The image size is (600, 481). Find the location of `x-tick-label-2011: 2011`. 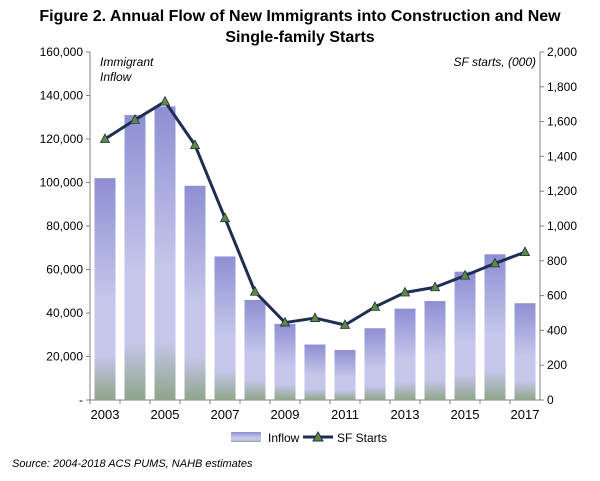

x-tick-label-2011: 2011 is located at coordinates (345, 414).